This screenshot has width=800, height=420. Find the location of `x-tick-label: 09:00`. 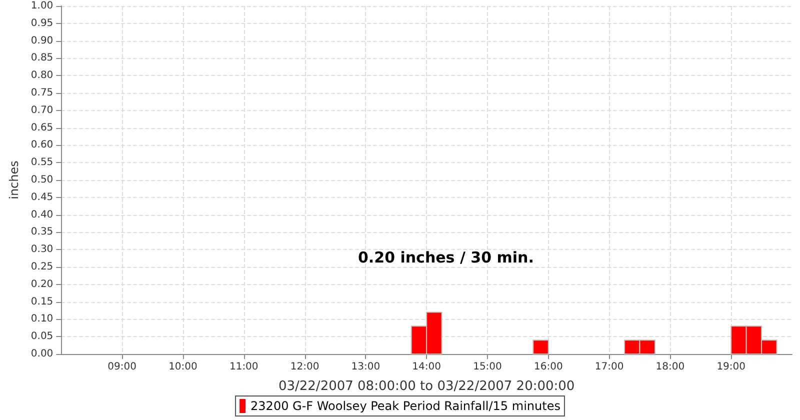

x-tick-label: 09:00 is located at coordinates (122, 367).